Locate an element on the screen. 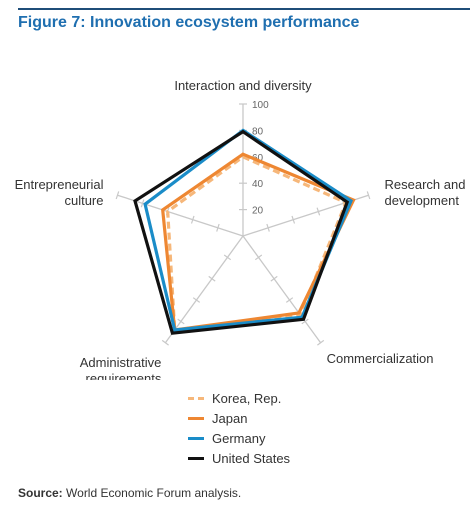 Image resolution: width=476 pixels, height=512 pixels. chart-legend: Korea, Rep. Japan Germany United States is located at coordinates (239, 428).